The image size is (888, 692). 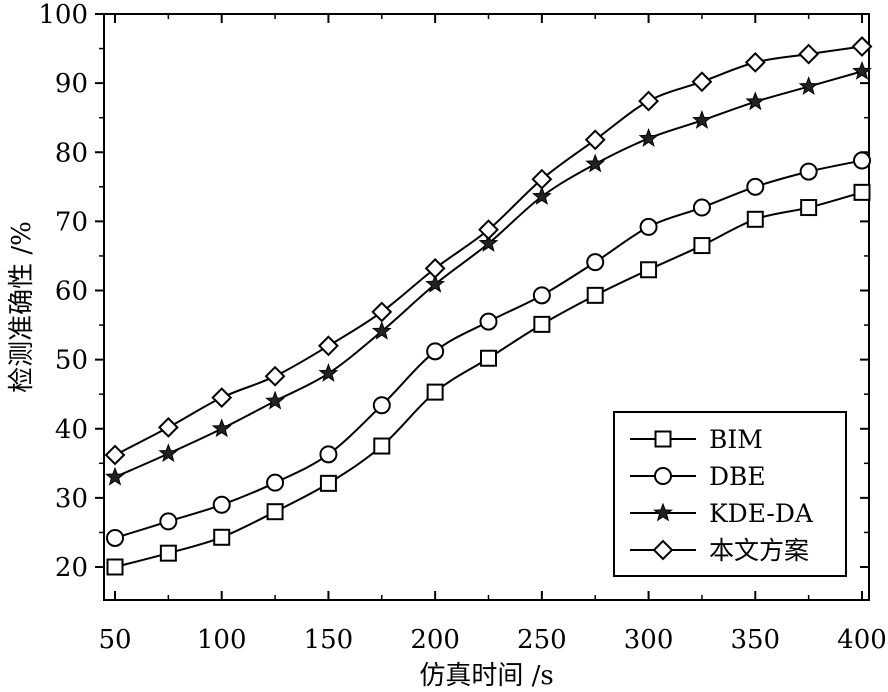 I want to click on legend-label: BIM, so click(x=736, y=439).